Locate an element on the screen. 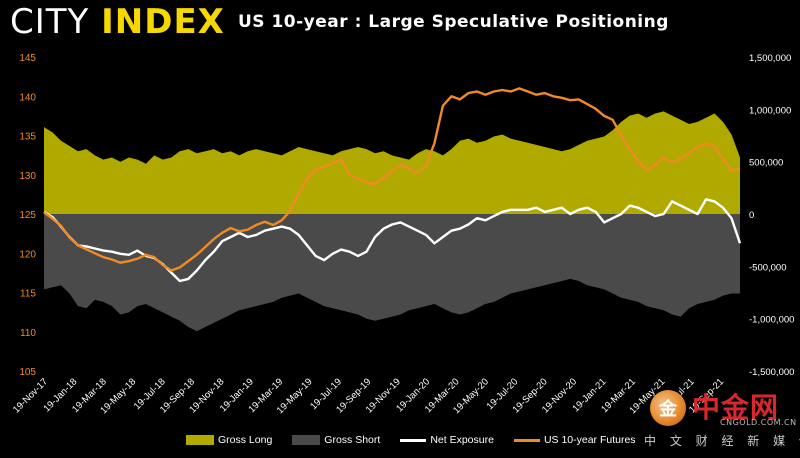 Image resolution: width=800 pixels, height=458 pixels. legend-futures: US 10-year Futures is located at coordinates (574, 440).